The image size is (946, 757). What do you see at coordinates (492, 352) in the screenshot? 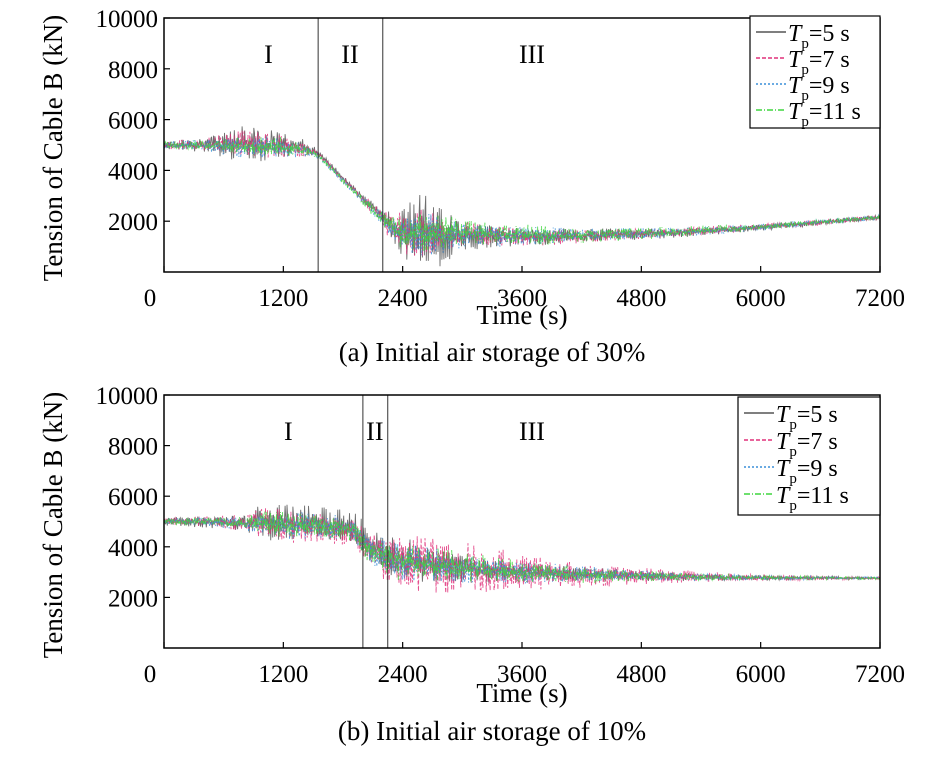
I see `panel-caption: (a) Initial air storage of 30%` at bounding box center [492, 352].